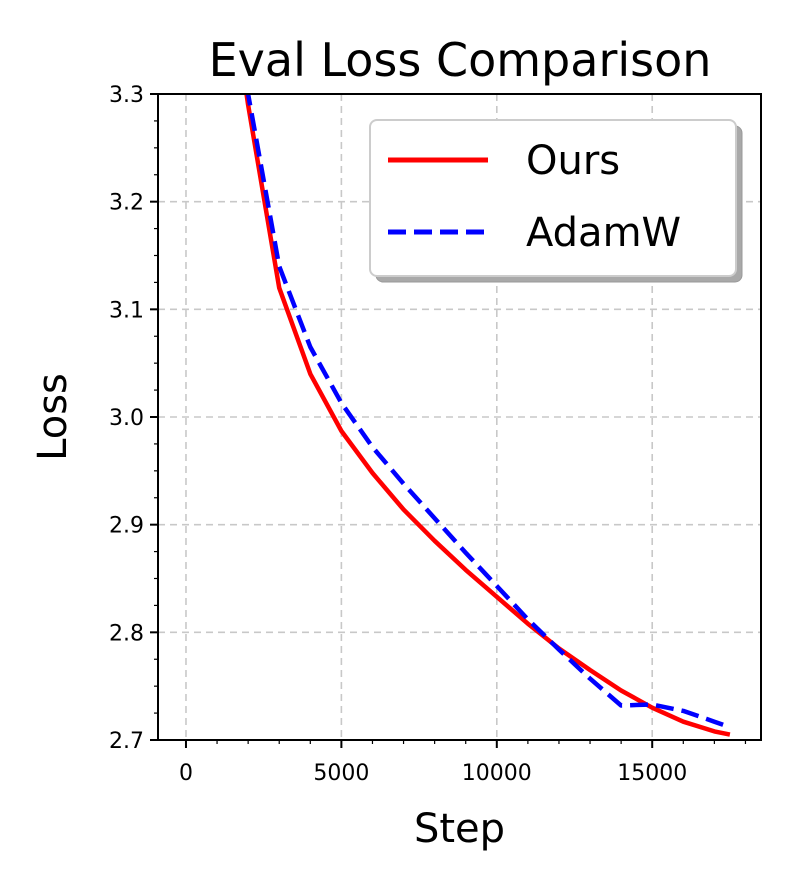 Image resolution: width=794 pixels, height=882 pixels. I want to click on y-tick-label-0: 2.7, so click(126, 741).